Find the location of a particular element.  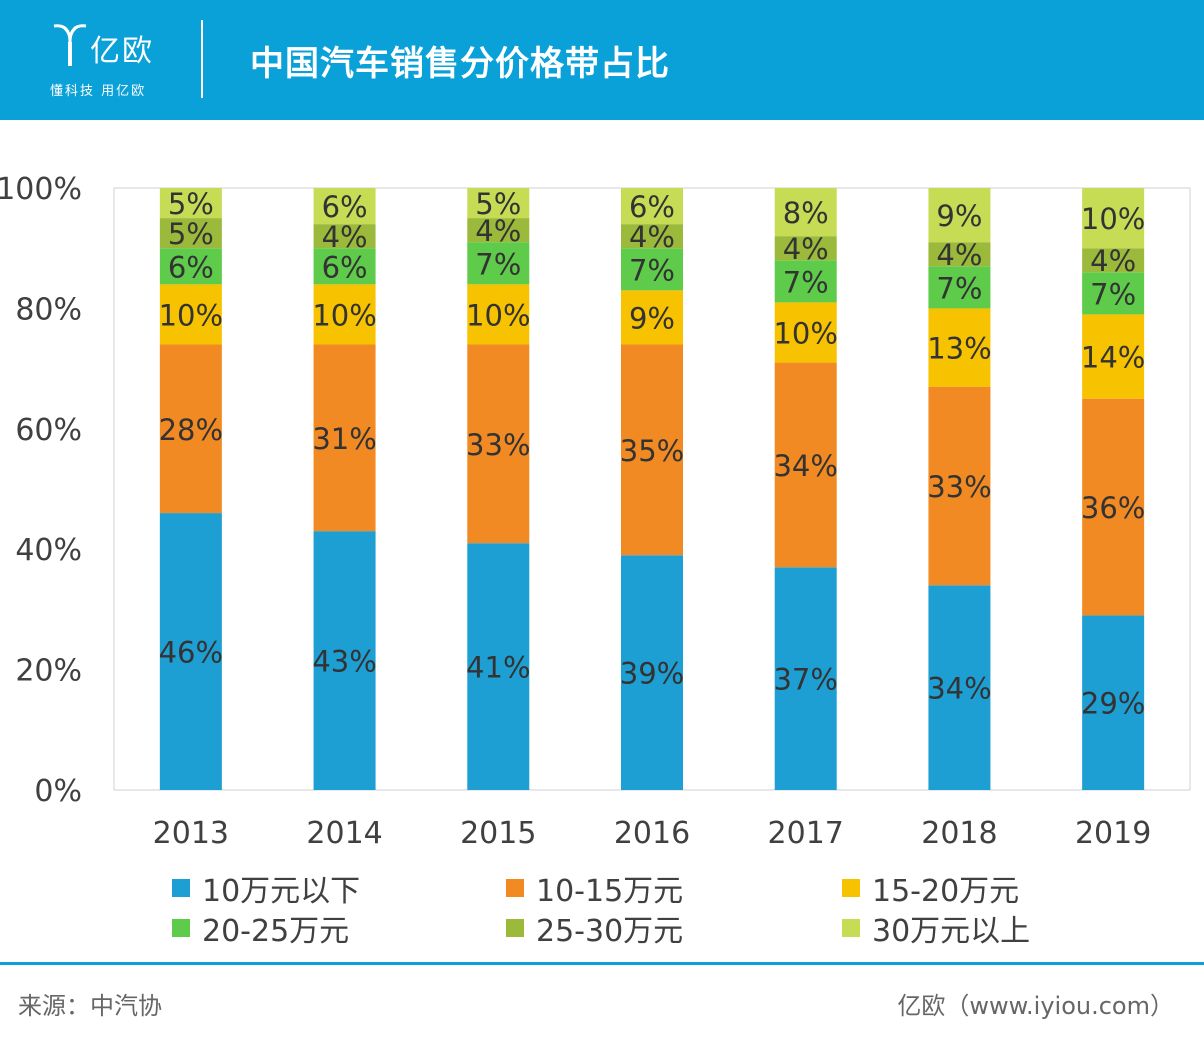

x-tick-label: 2017 is located at coordinates (806, 833).